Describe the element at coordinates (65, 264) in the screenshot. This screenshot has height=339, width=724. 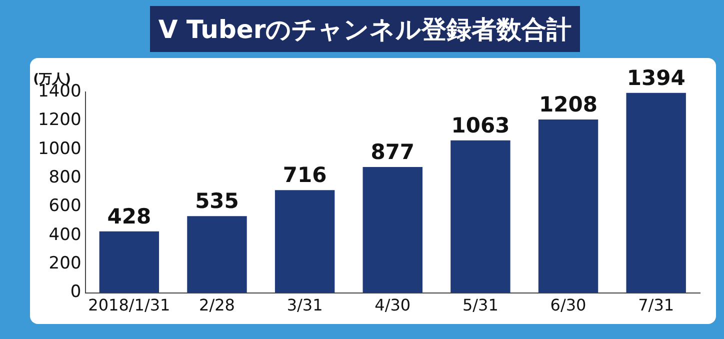
I see `y-tick-label: 200` at that location.